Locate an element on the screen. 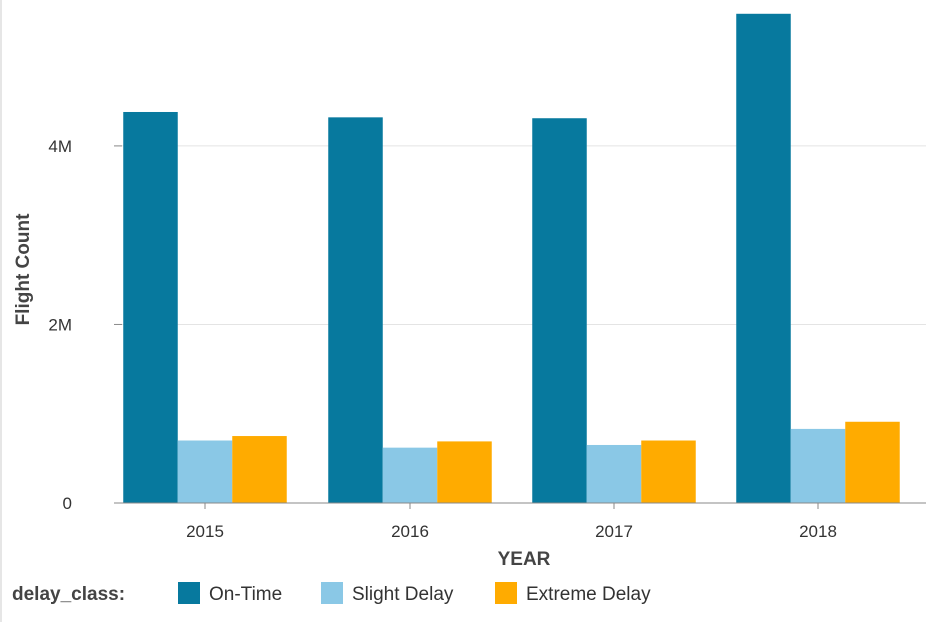  bar-extreme-delay-2015 is located at coordinates (259, 469).